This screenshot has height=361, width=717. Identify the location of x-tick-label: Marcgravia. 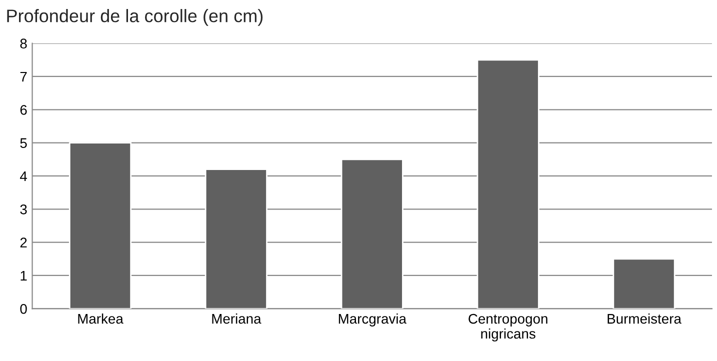
(372, 320).